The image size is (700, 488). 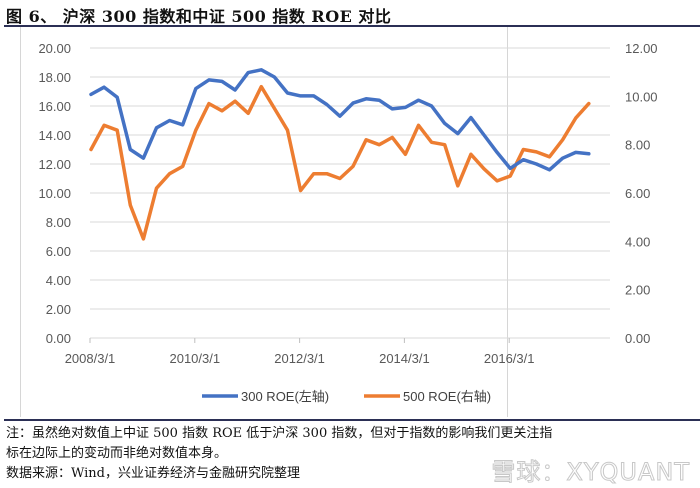 What do you see at coordinates (404, 358) in the screenshot?
I see `x-axis-tick-label: 2014/3/1` at bounding box center [404, 358].